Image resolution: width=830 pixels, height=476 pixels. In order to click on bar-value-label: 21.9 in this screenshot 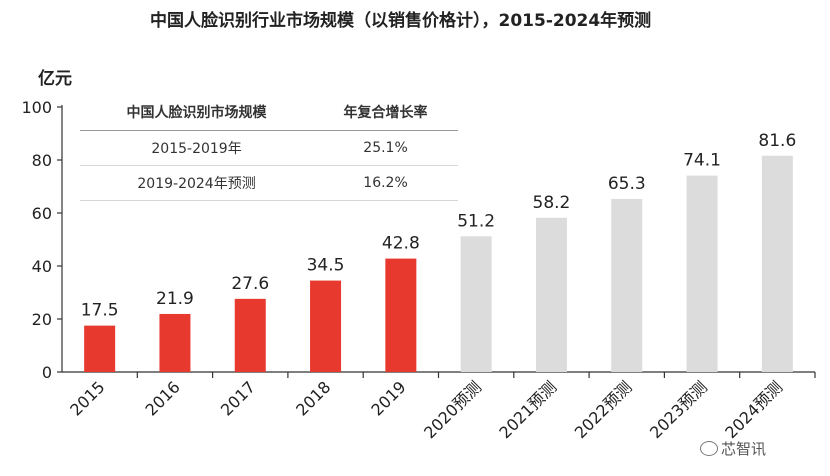, I will do `click(175, 299)`.